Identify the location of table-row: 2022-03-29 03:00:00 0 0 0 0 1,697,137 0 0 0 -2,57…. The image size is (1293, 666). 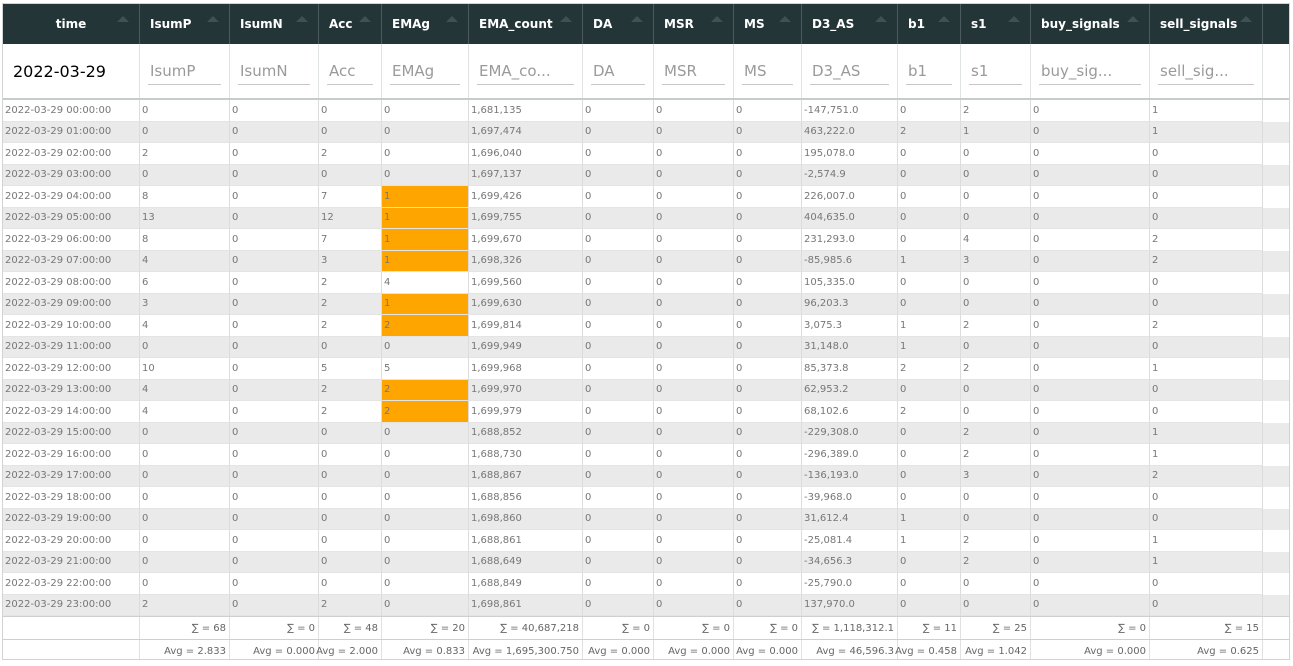
(646, 175).